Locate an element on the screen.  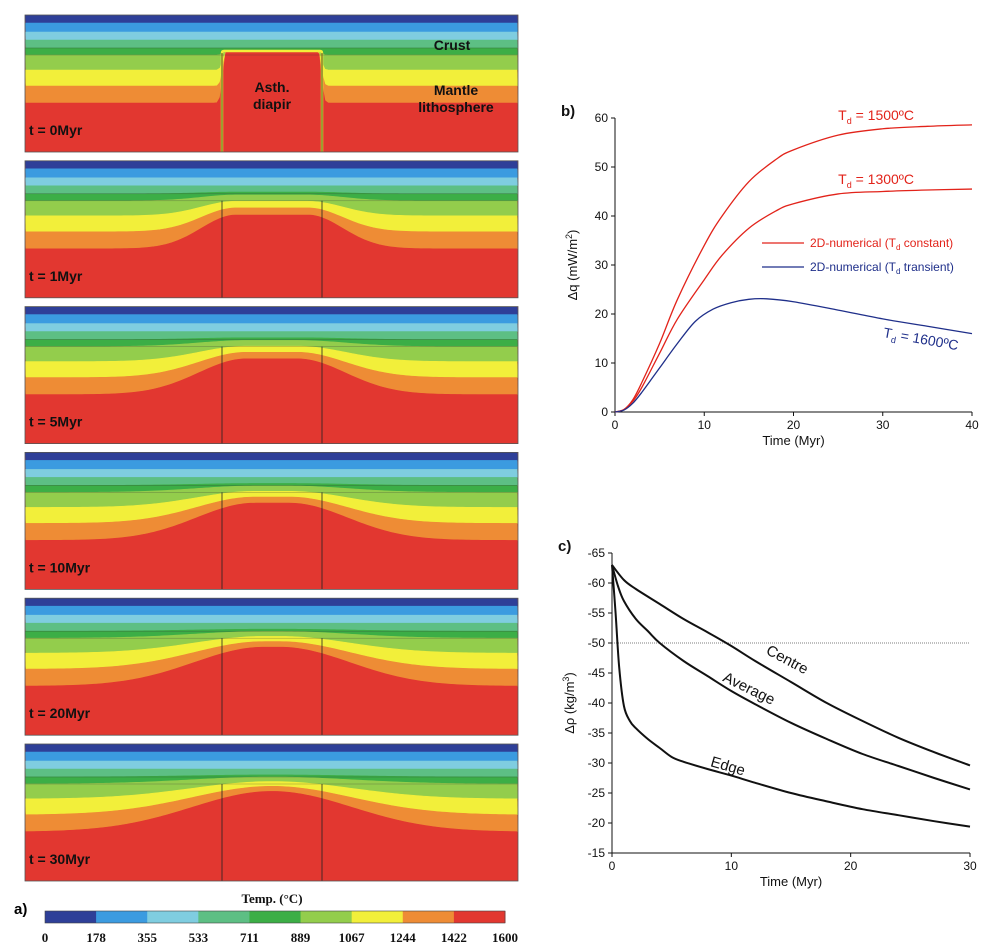
colorbar-tick-label: 1600 is located at coordinates (505, 937).